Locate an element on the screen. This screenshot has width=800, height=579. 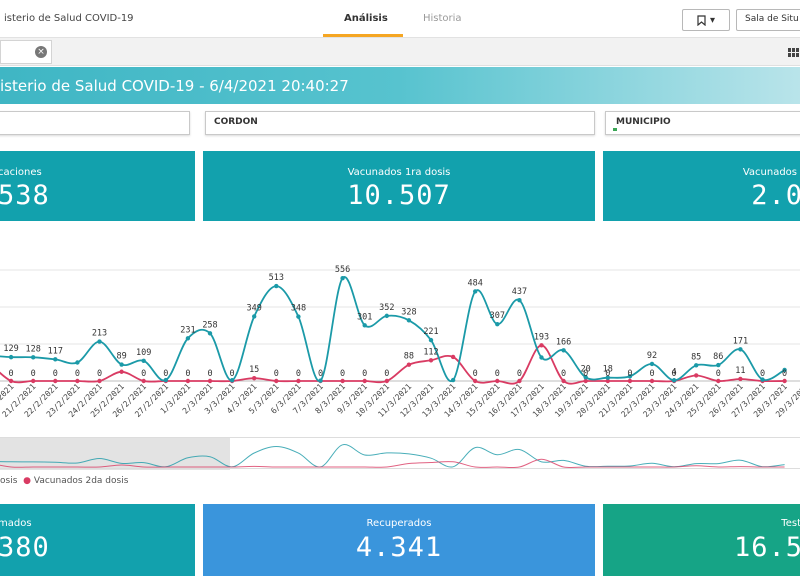
kpi-testeos: Test 16.5 is located at coordinates (701, 540).